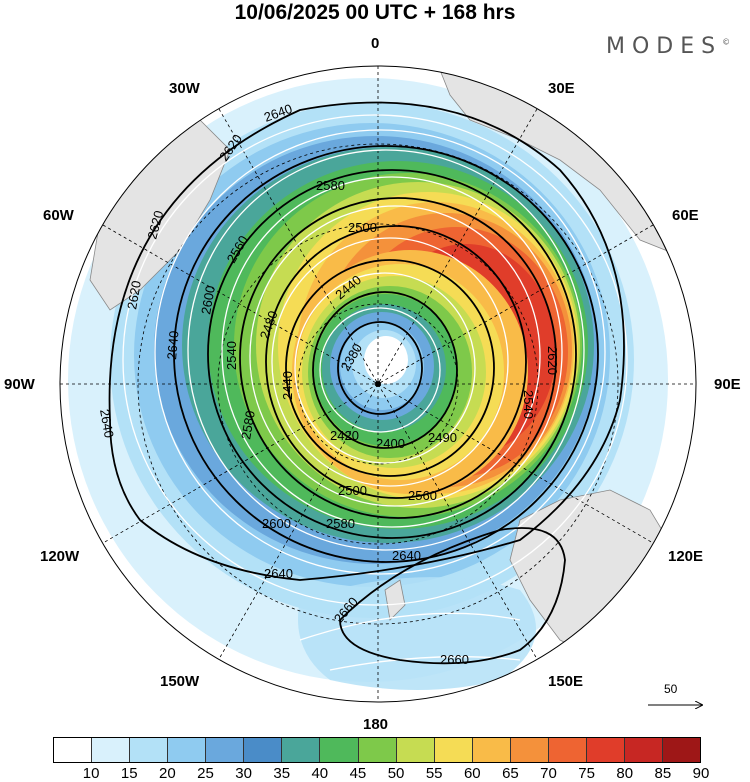 The height and width of the screenshot is (782, 750). I want to click on lon-label-60e: 60E, so click(685, 215).